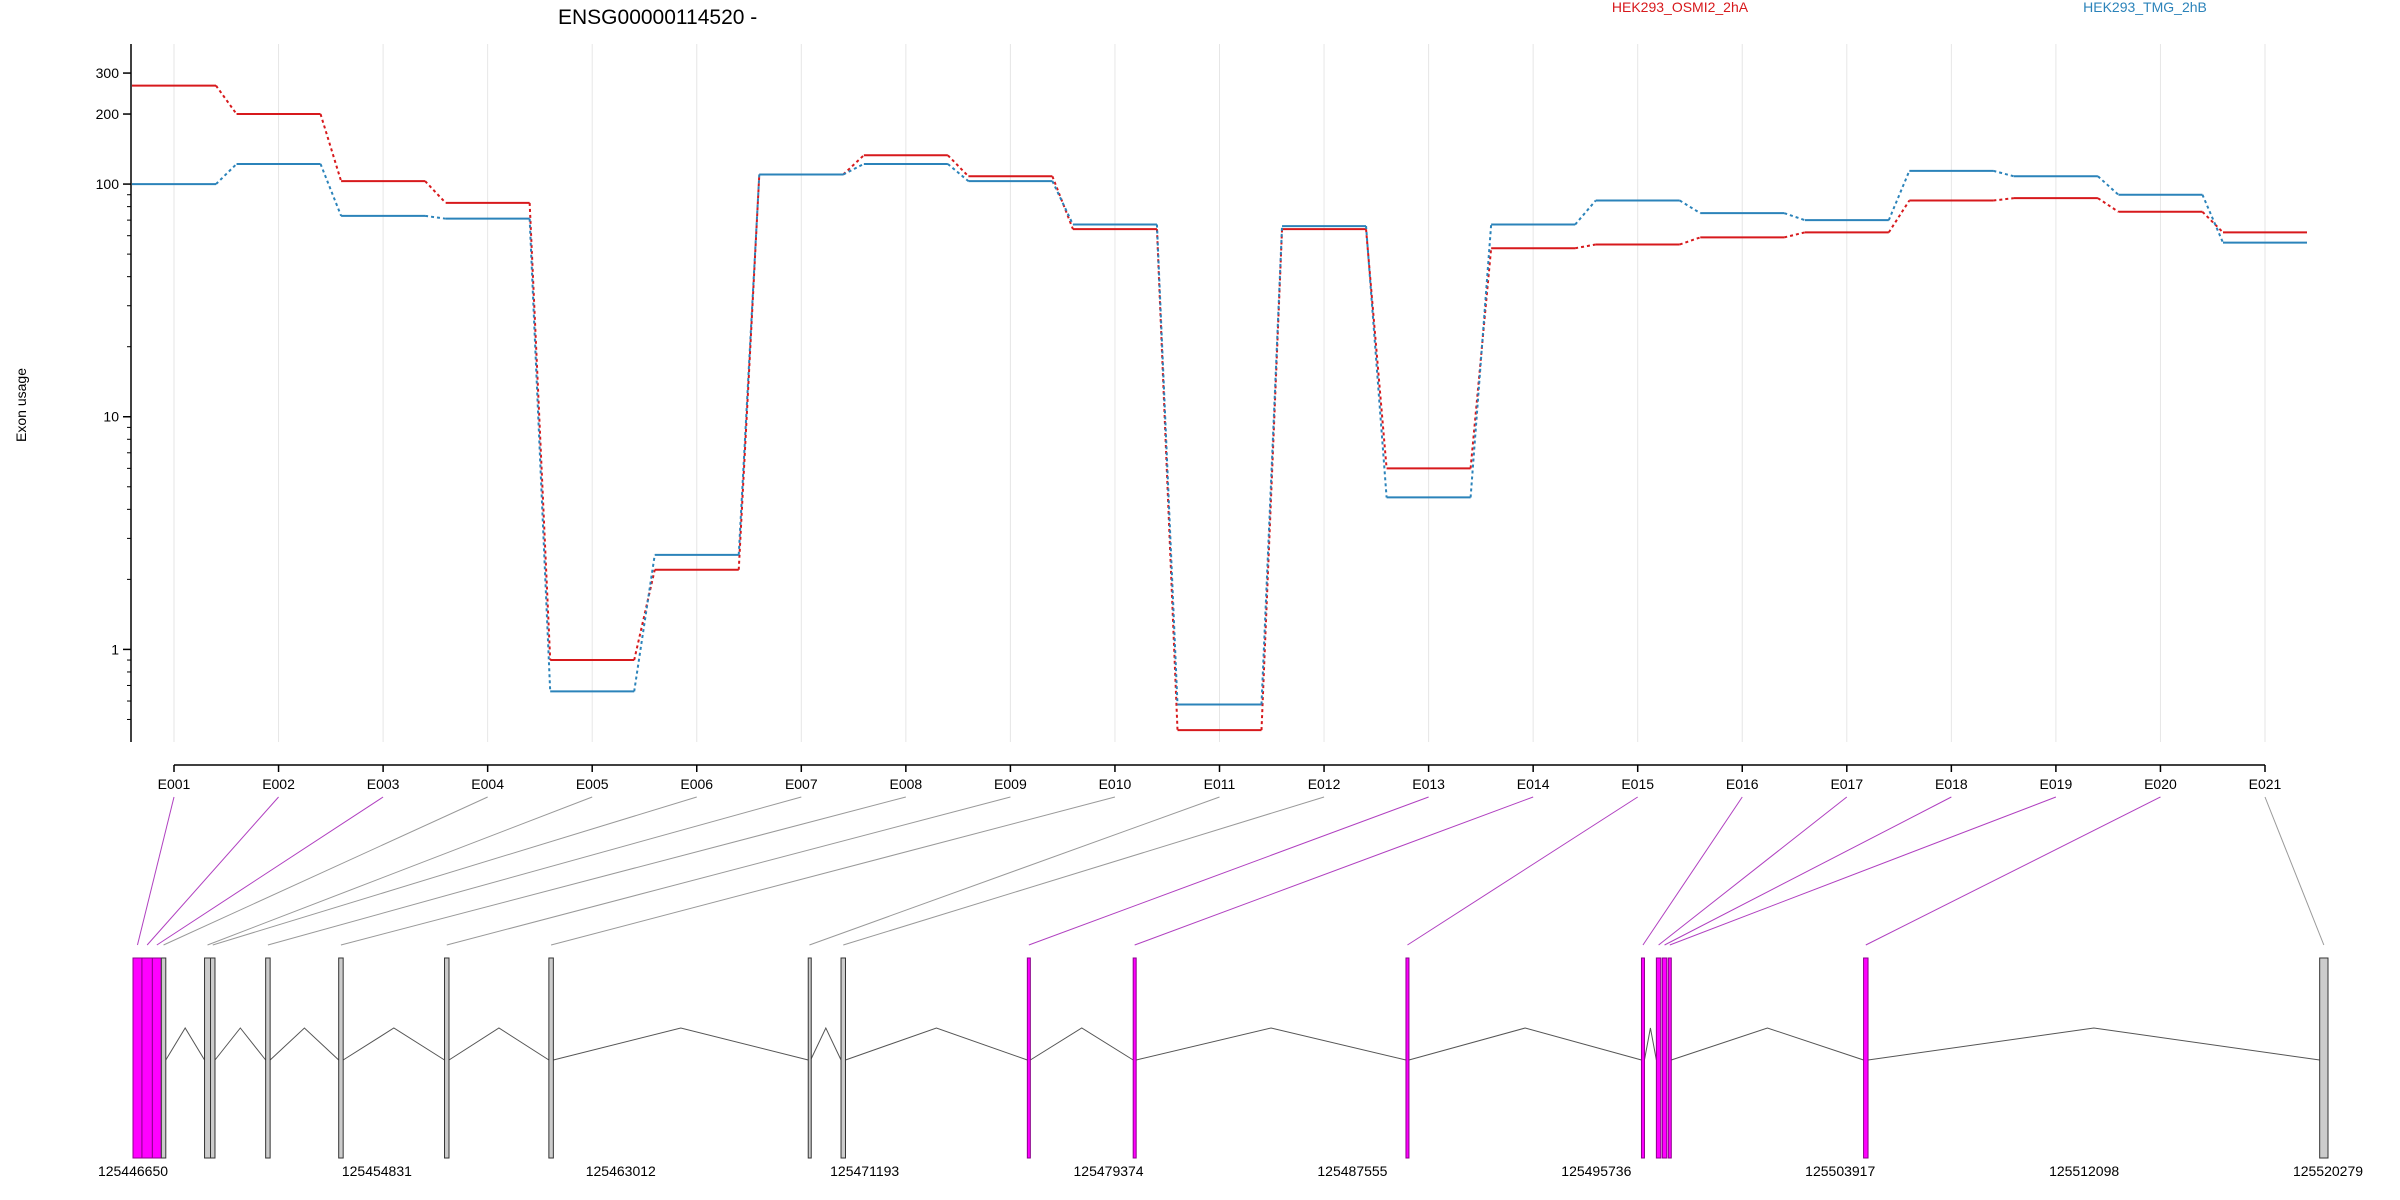  I want to click on y-tick-label: 200, so click(108, 114).